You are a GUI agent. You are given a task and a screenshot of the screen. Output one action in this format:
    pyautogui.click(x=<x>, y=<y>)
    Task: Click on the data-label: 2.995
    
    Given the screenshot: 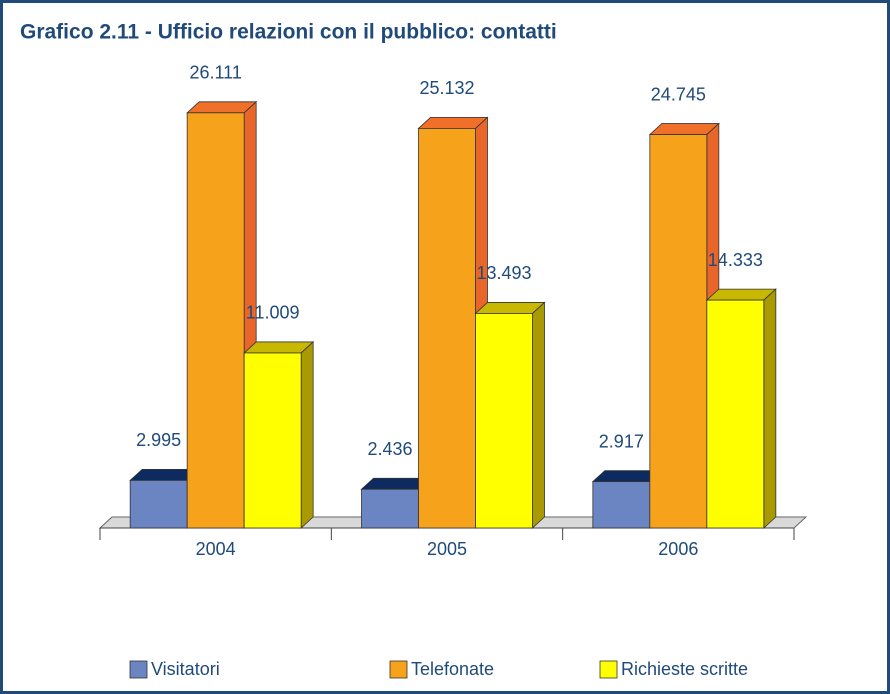 What is the action you would take?
    pyautogui.click(x=158, y=440)
    